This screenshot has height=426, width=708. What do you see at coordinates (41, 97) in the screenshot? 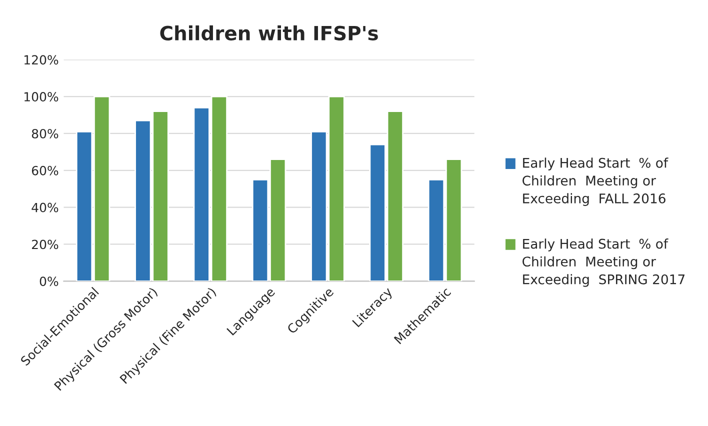
I see `y-tick-label: 100%` at bounding box center [41, 97].